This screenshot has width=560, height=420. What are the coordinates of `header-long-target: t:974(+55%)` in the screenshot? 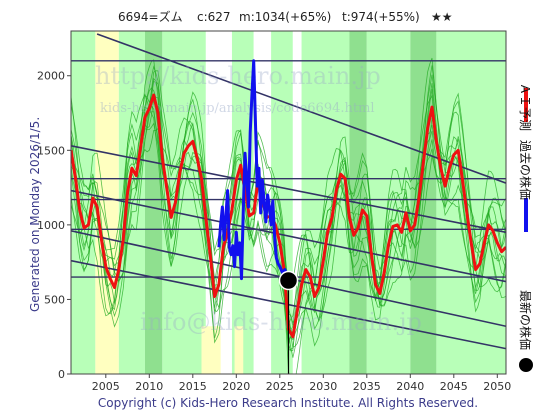 It's located at (381, 17).